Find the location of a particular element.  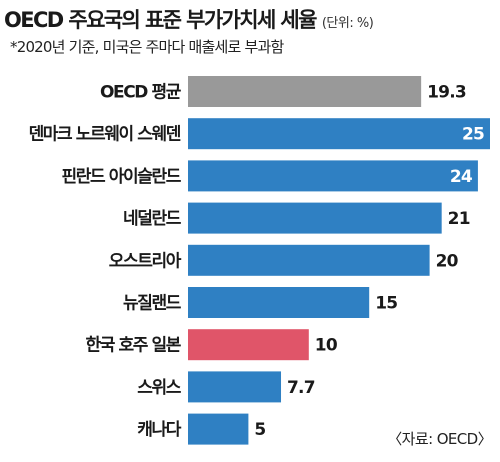

category-label: 네덜란드 is located at coordinates (152, 219).